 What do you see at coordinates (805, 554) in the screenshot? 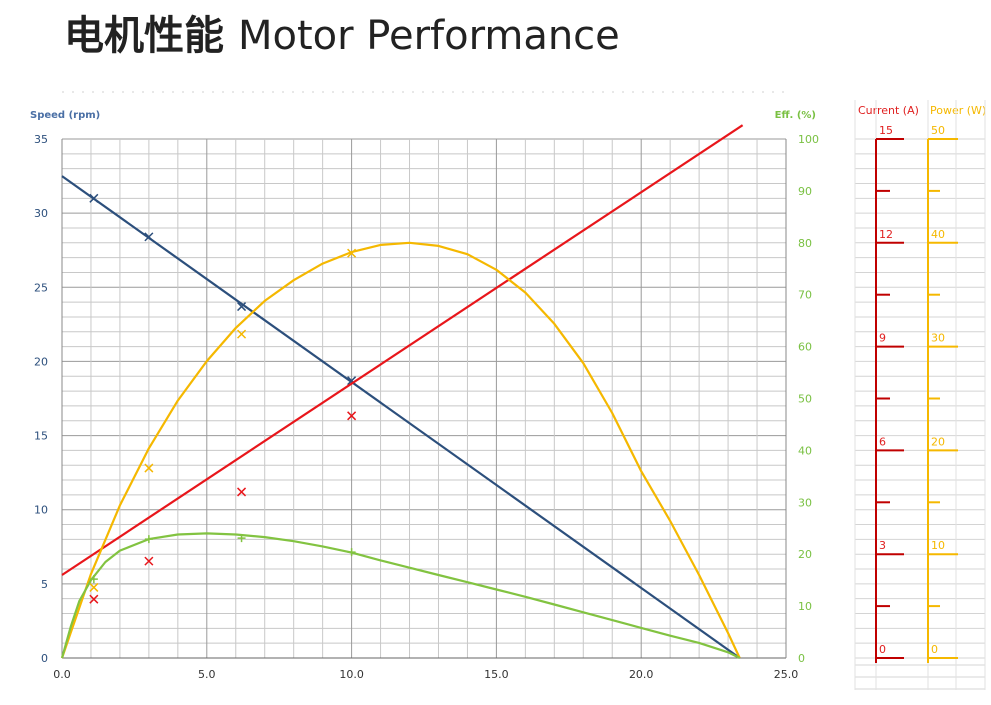
I see `efficiency-tick-label: 20` at bounding box center [805, 554].